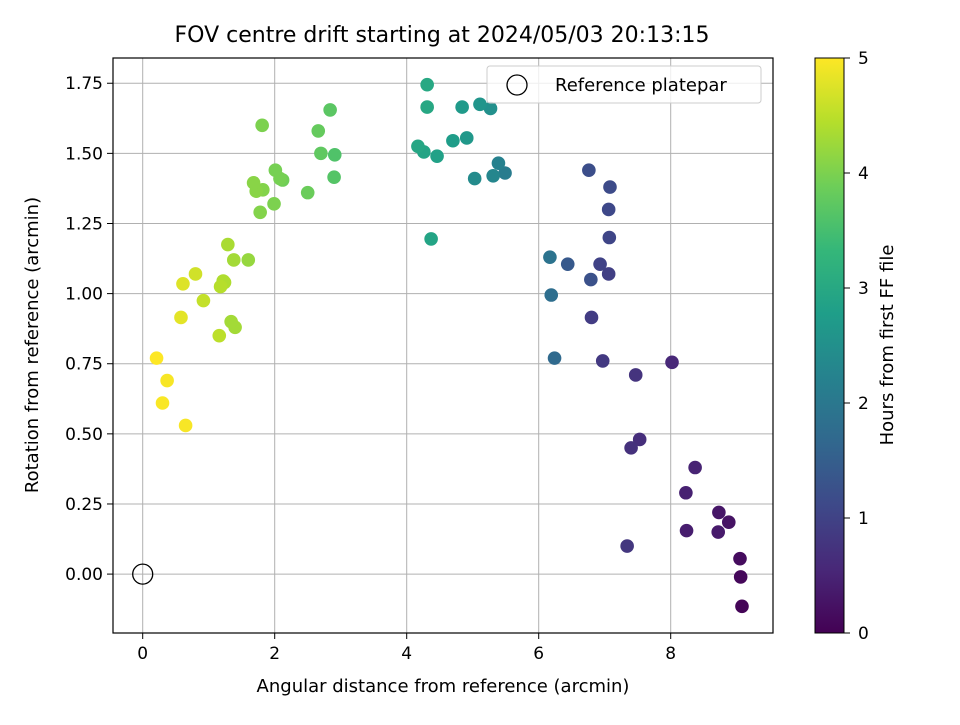  I want to click on colorbar-tick-label: 3, so click(863, 289).